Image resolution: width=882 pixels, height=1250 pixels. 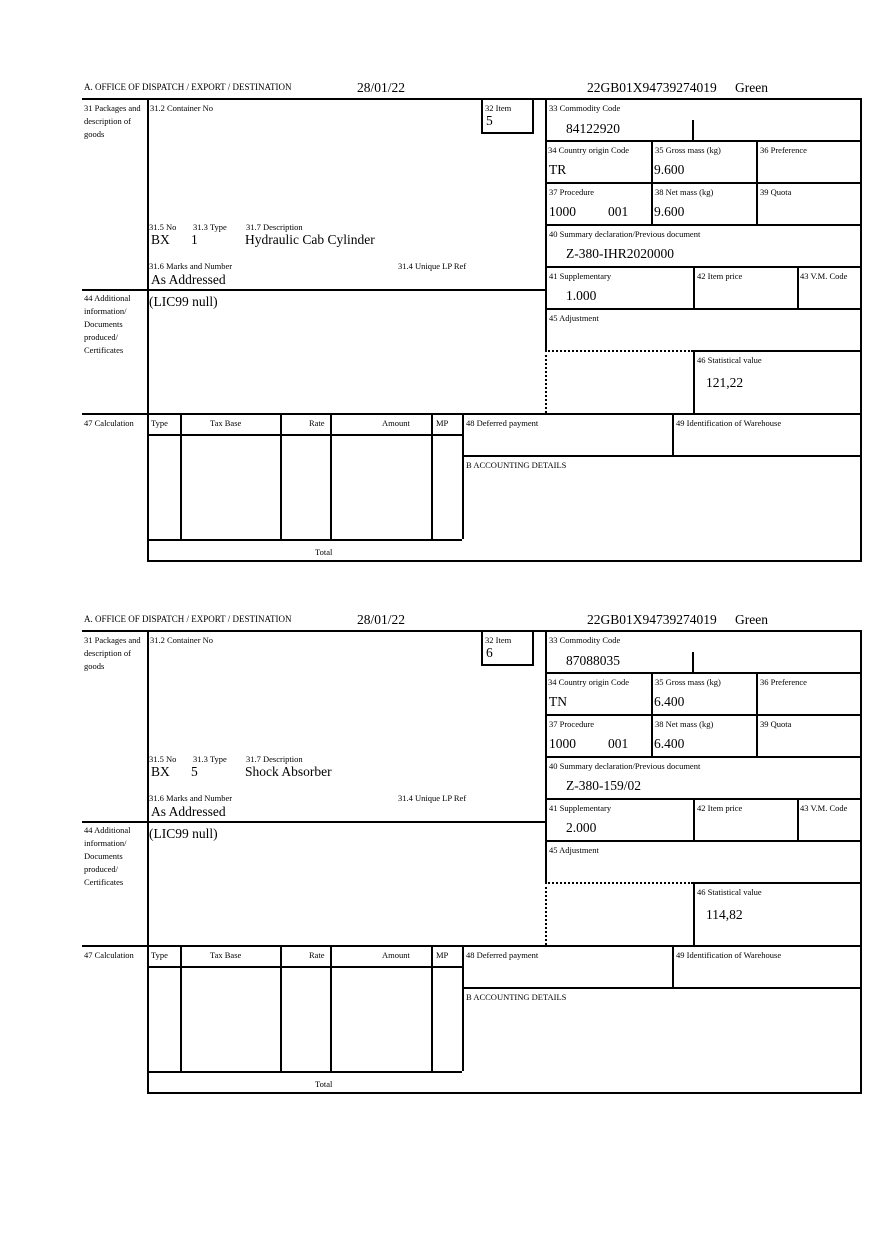 I want to click on calc-amount-header: Amount, so click(x=396, y=423).